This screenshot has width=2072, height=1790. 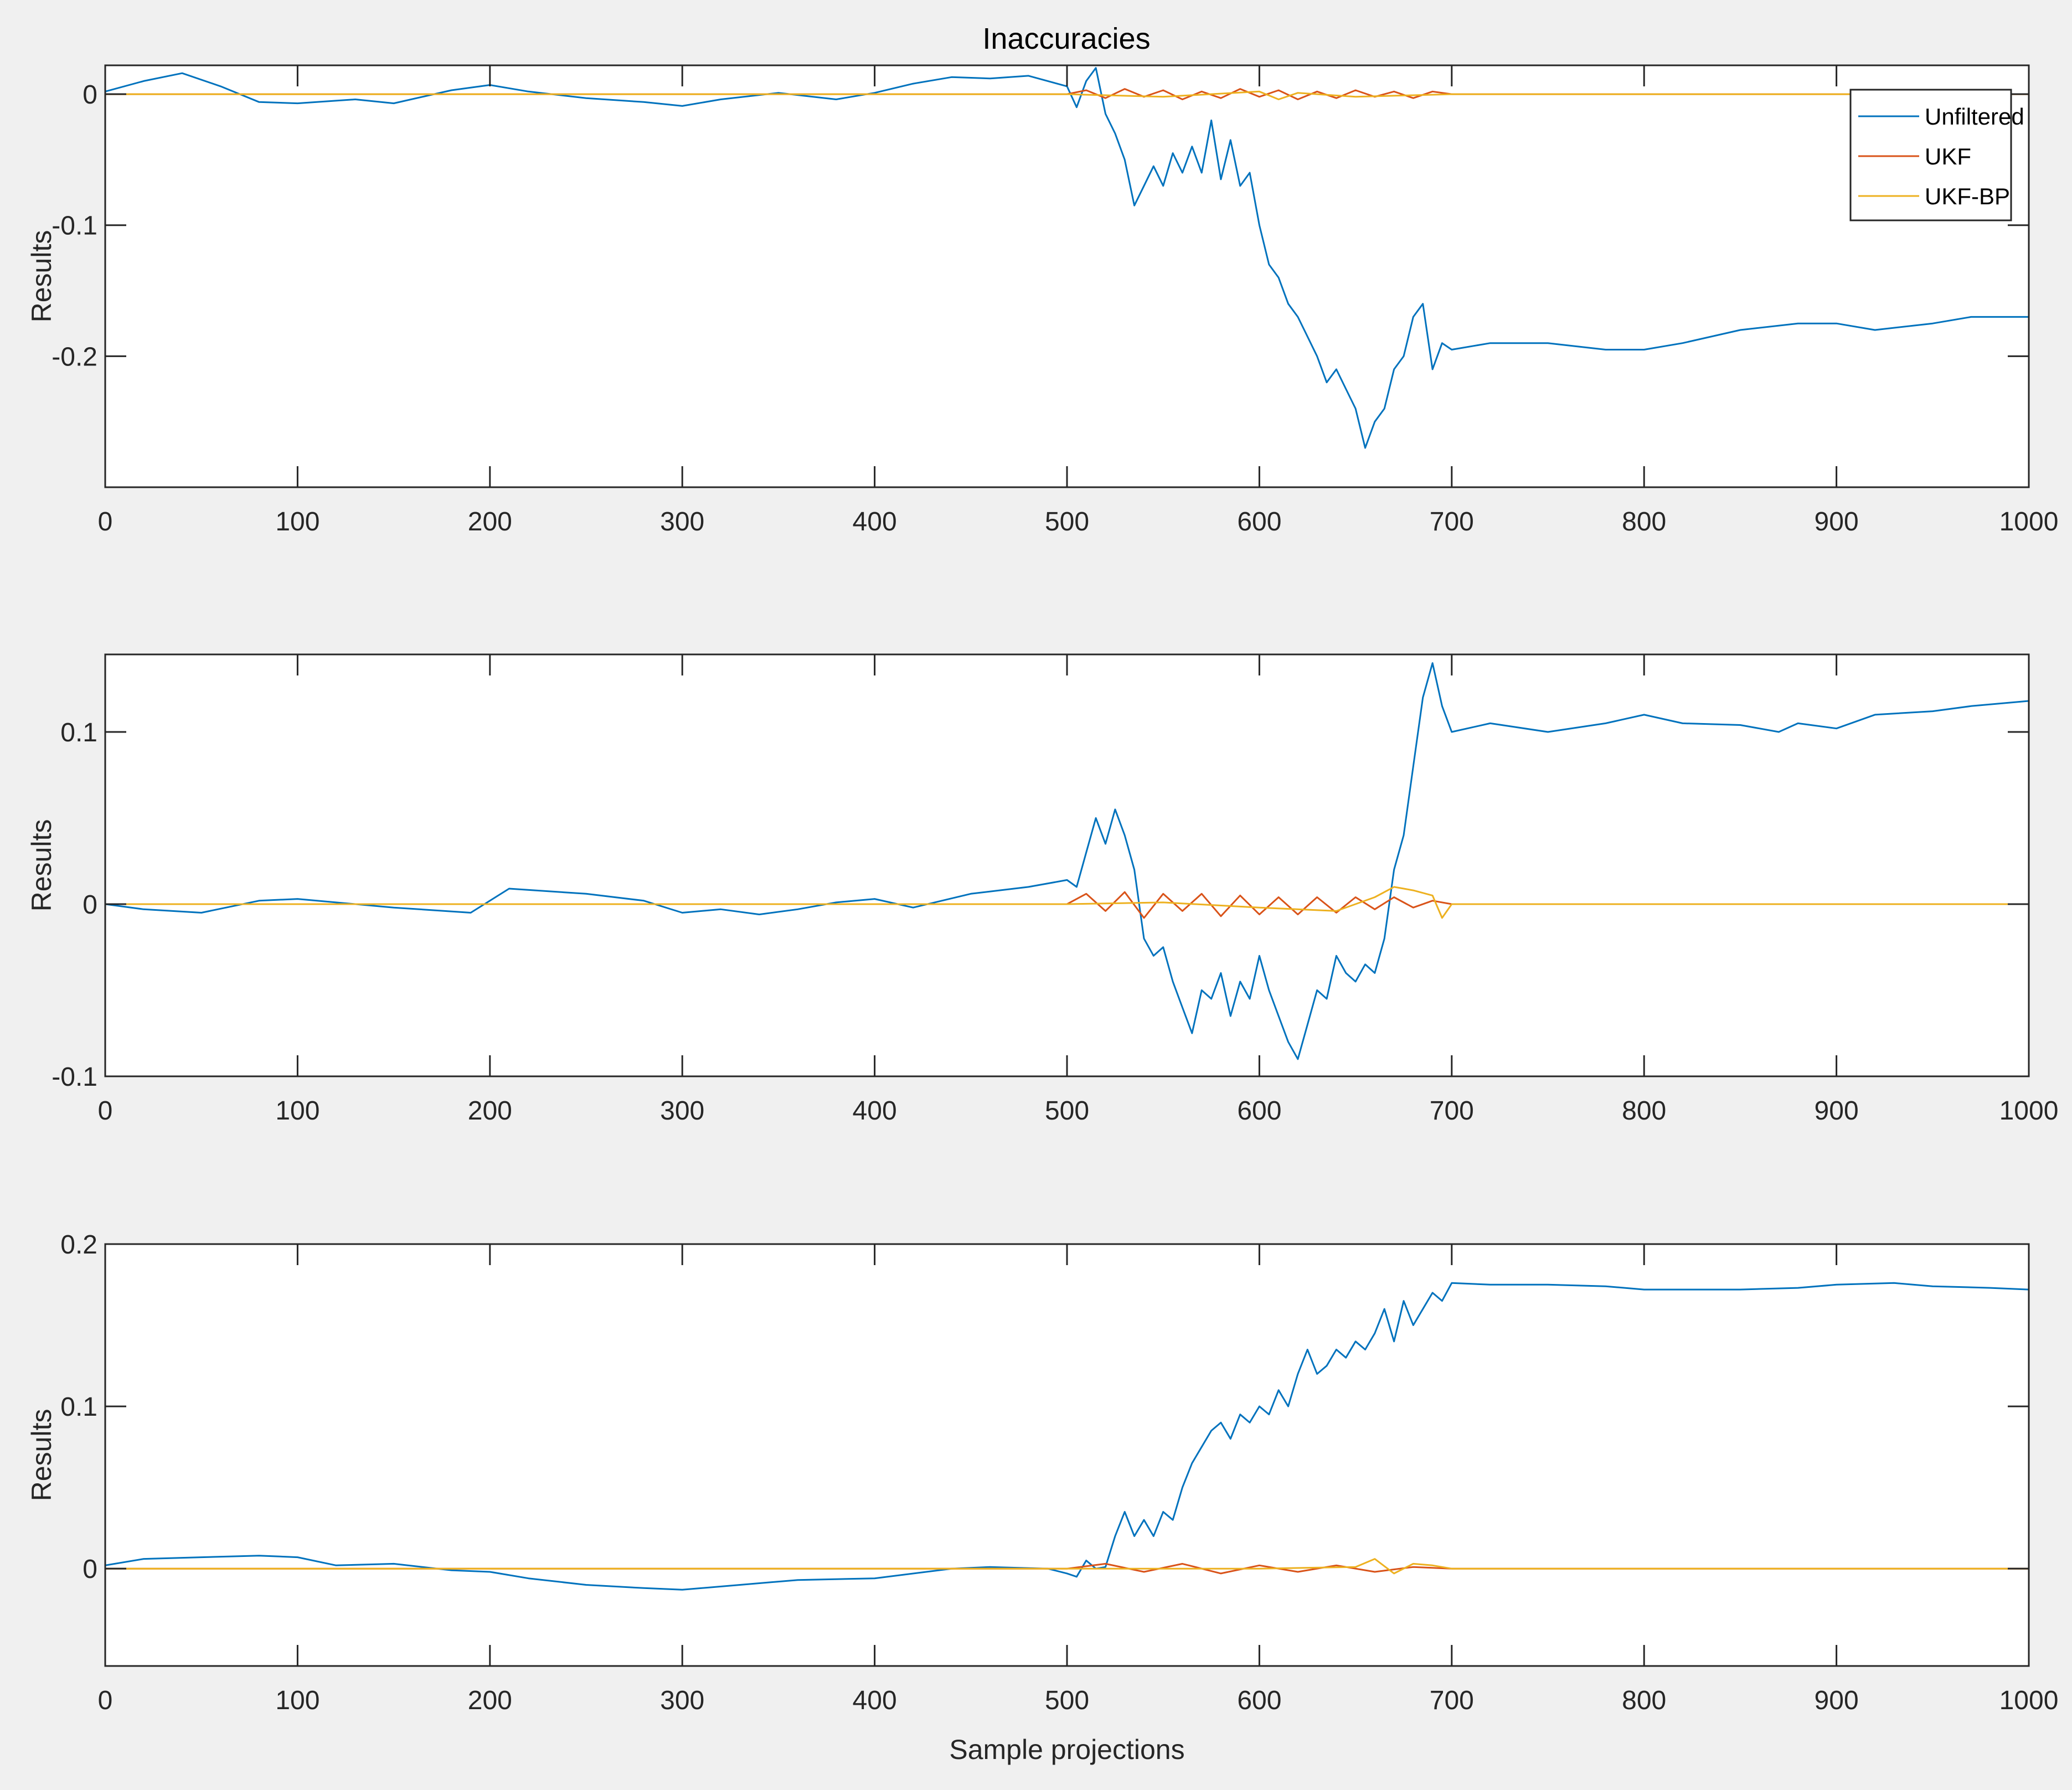 What do you see at coordinates (1948, 156) in the screenshot?
I see `legend-entry: UKF` at bounding box center [1948, 156].